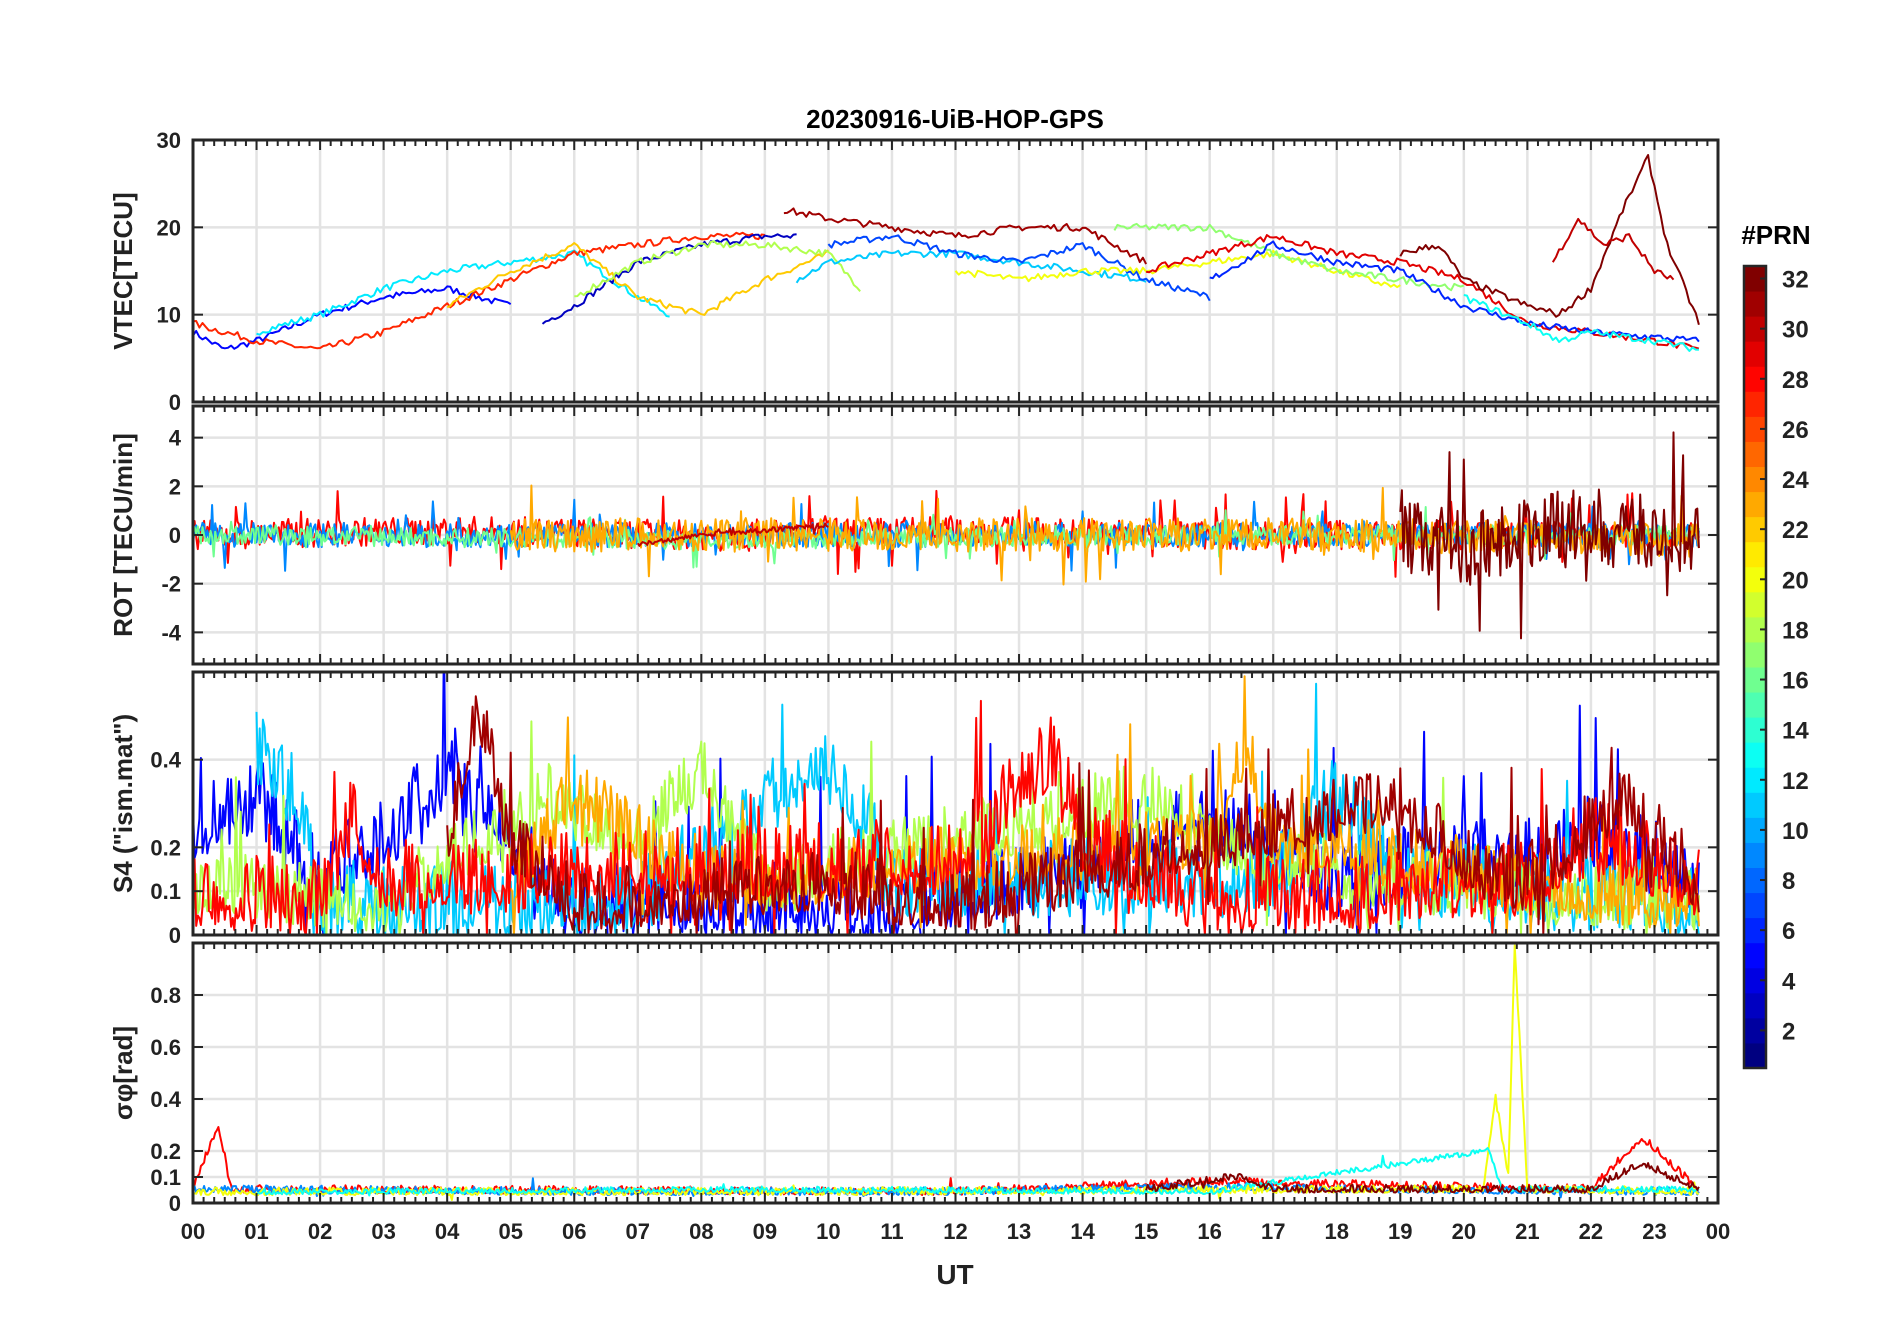  I want to click on colorbar-tick-label: 16, so click(1795, 681).